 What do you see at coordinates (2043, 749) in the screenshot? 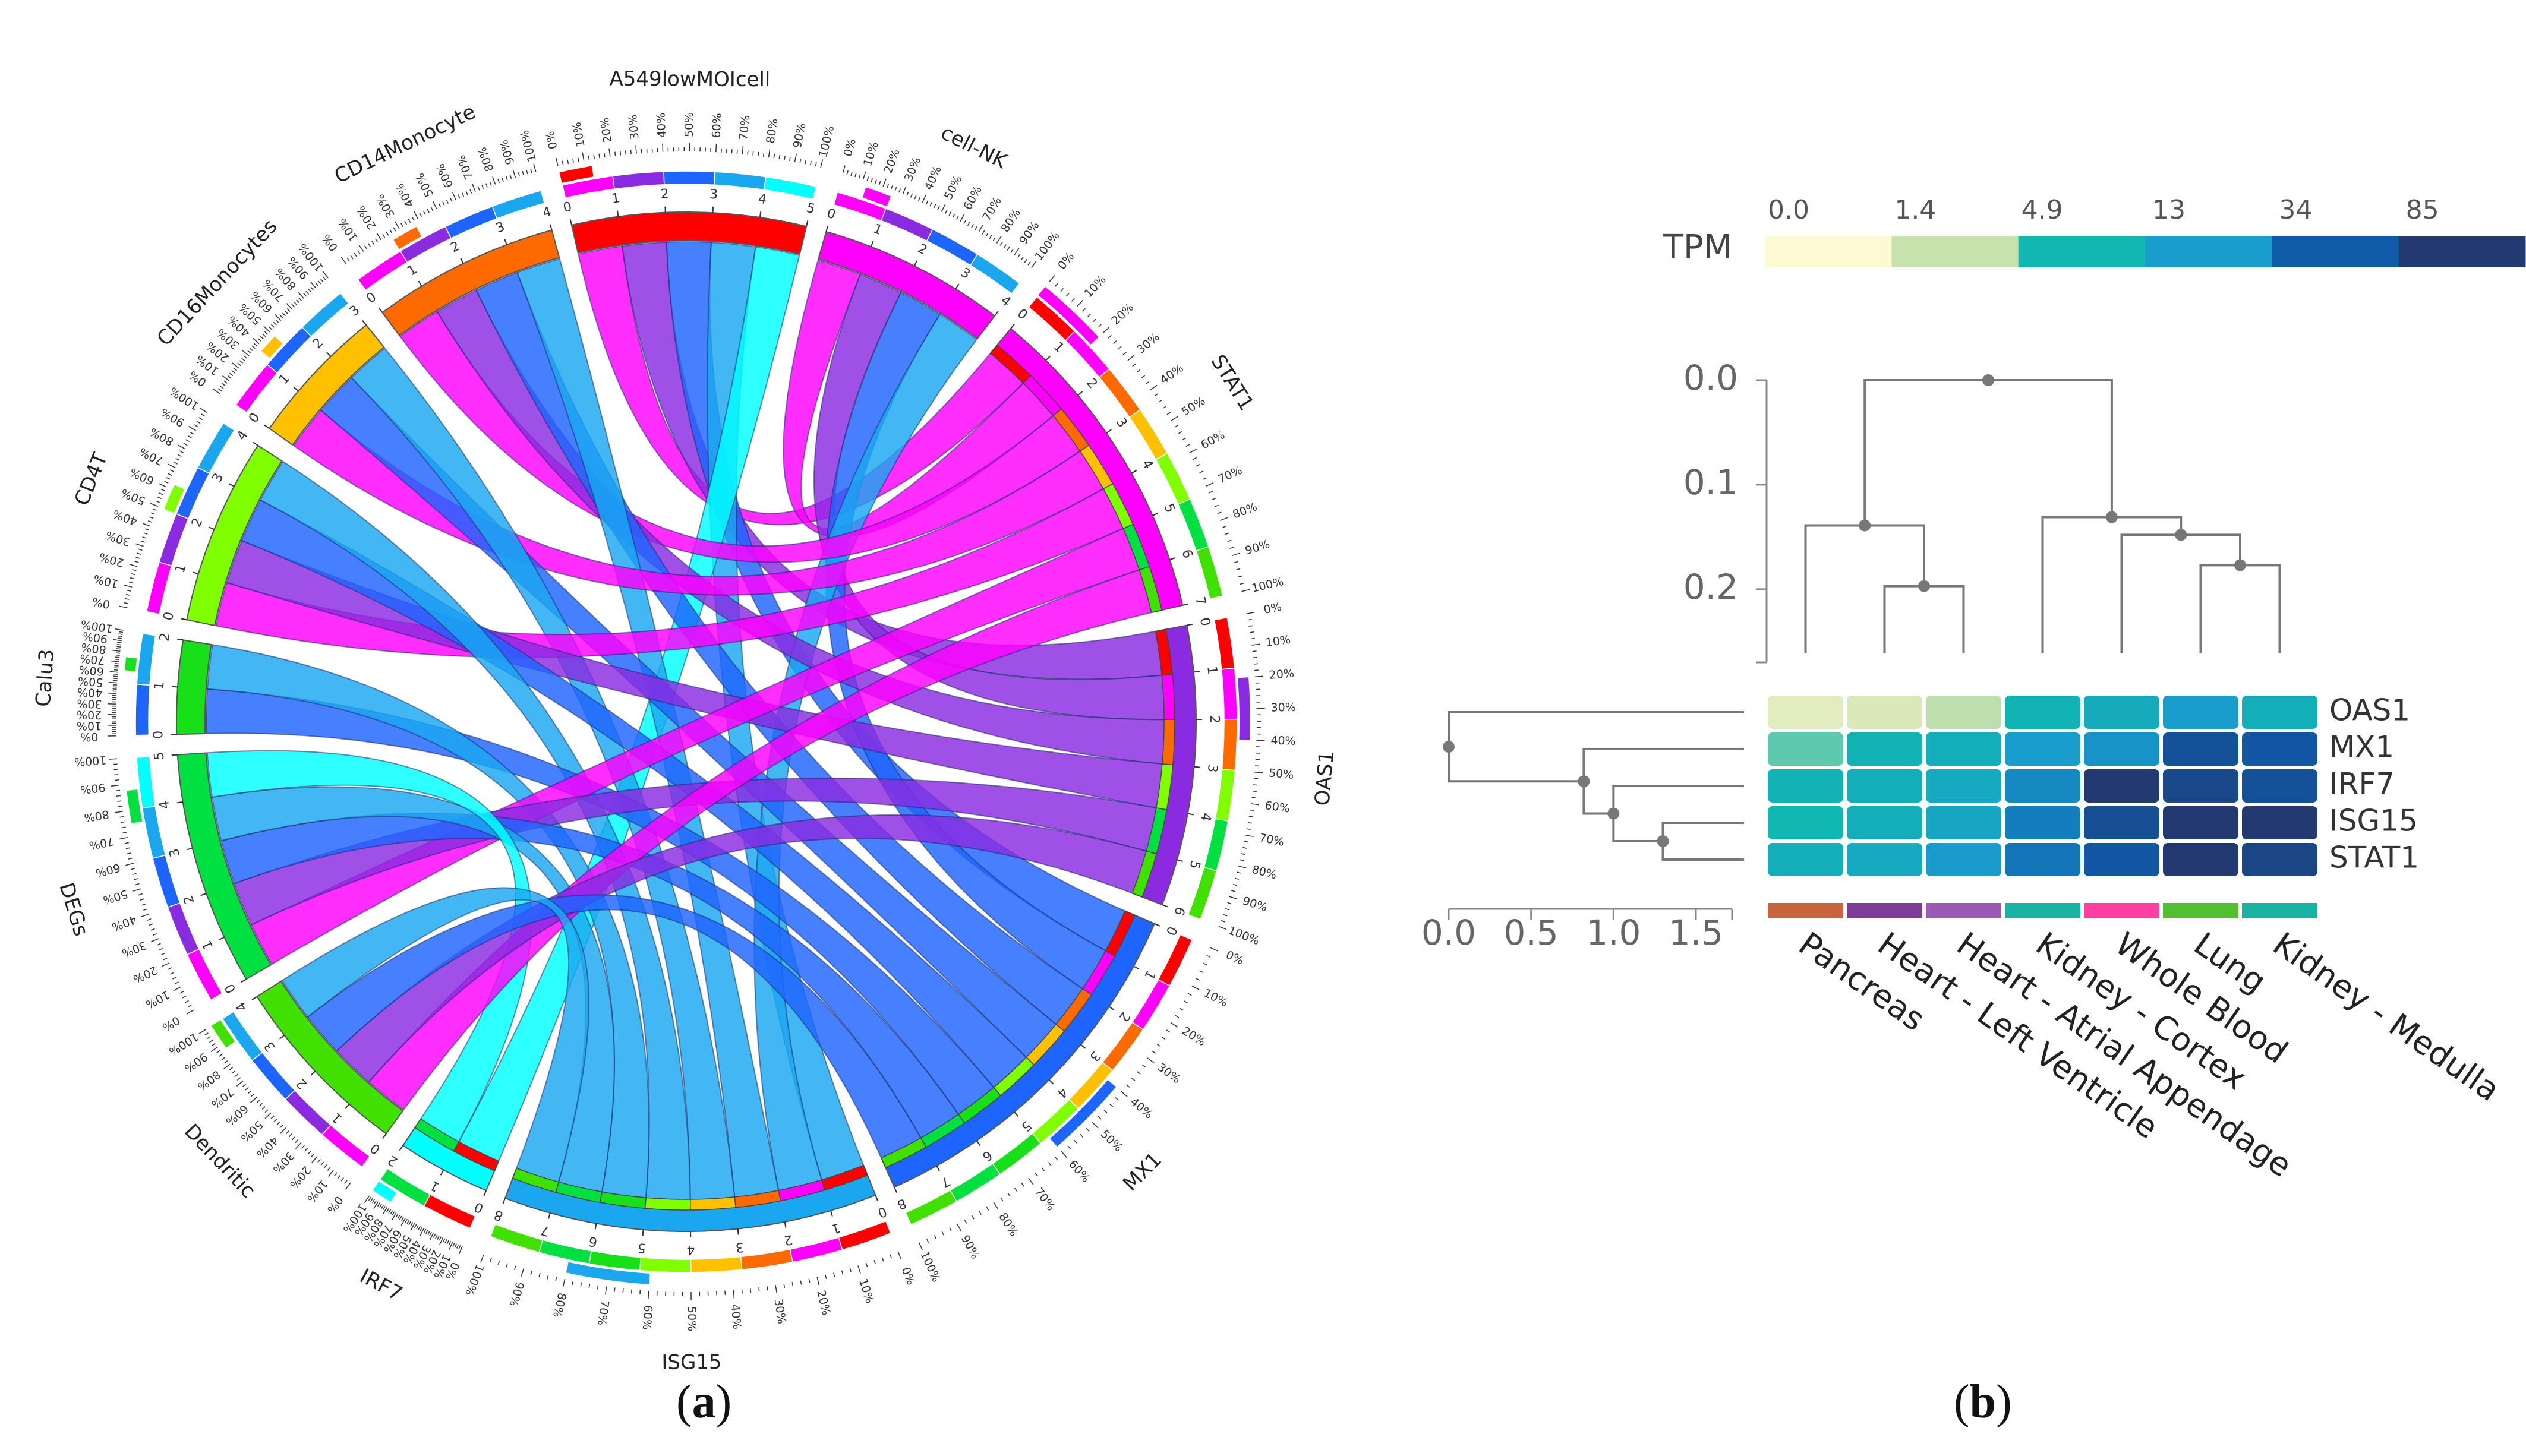
I see `heatmap-cell-mx1-kidney-cortex` at bounding box center [2043, 749].